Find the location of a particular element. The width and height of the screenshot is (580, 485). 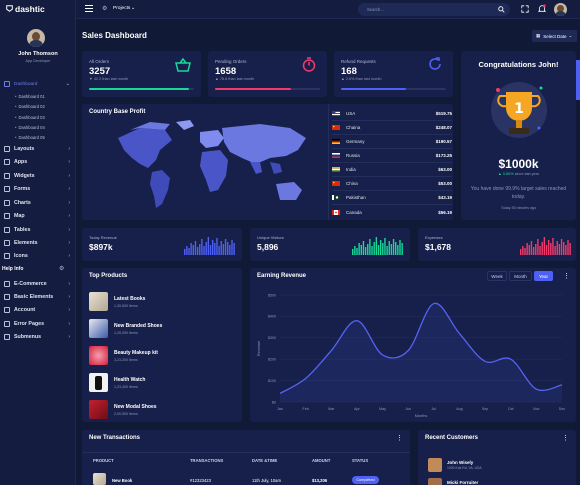

sidebar-item-label: Forms is located at coordinates (22, 189).